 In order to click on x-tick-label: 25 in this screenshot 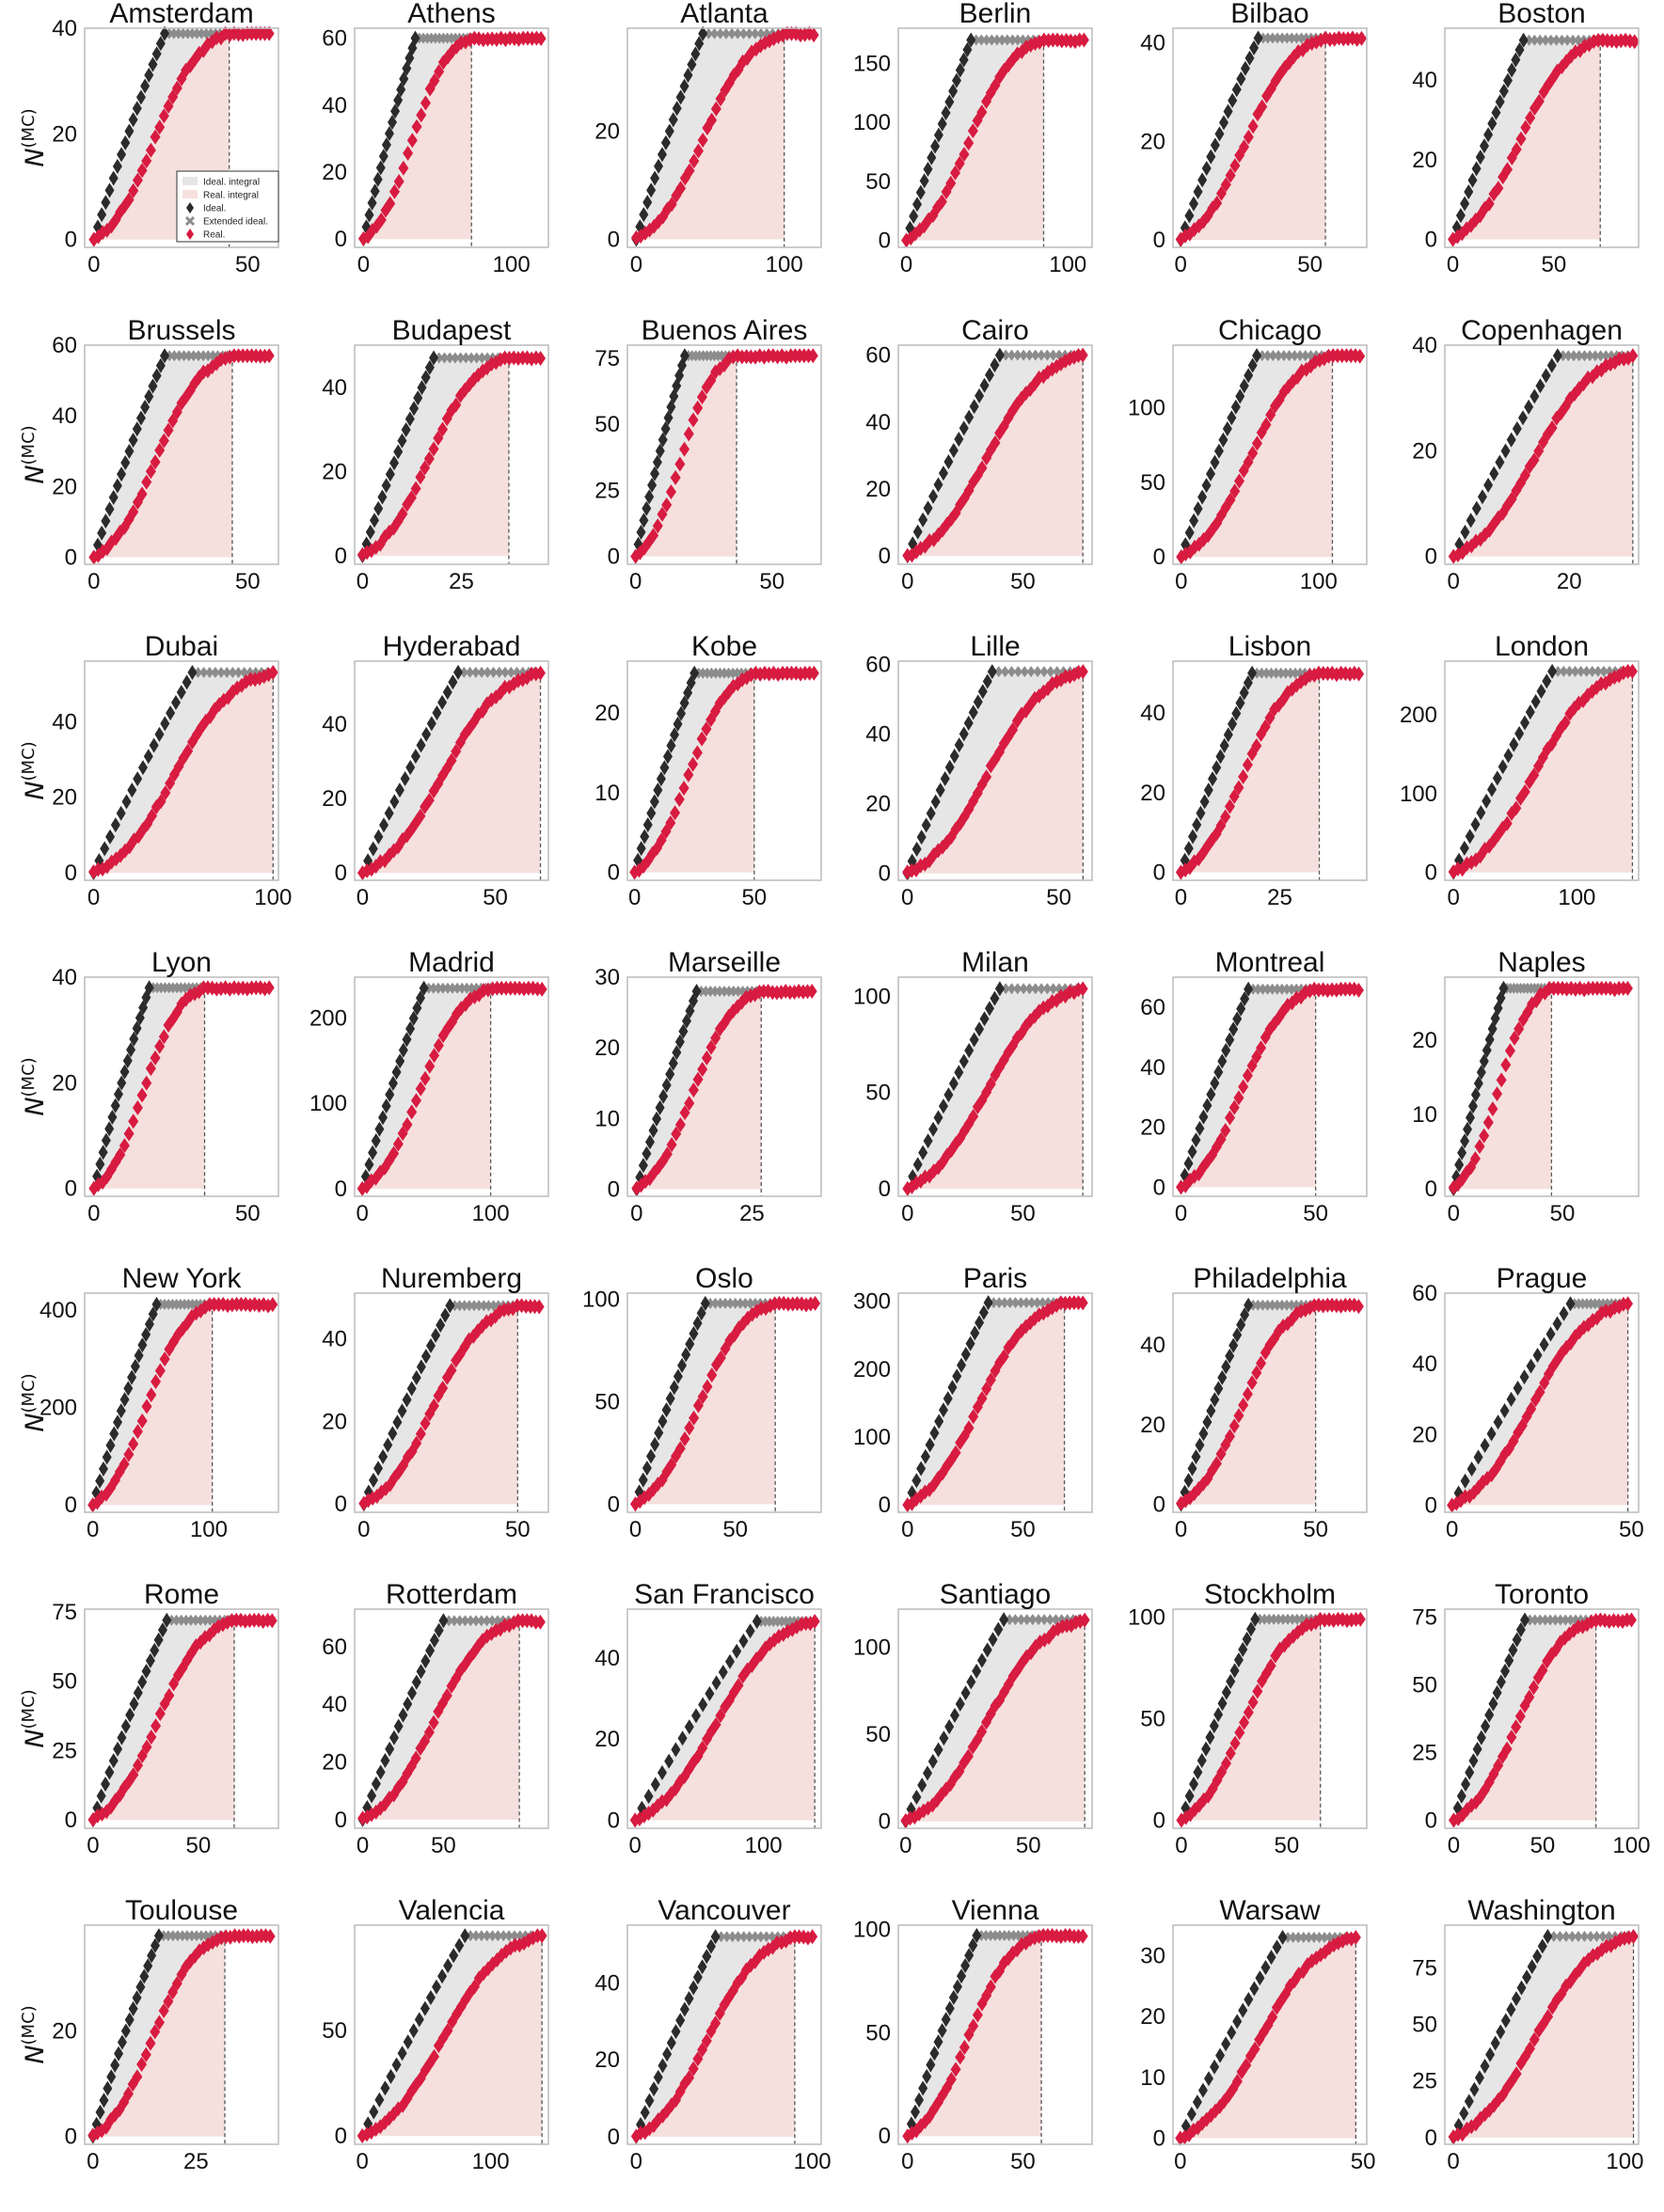, I will do `click(1279, 897)`.